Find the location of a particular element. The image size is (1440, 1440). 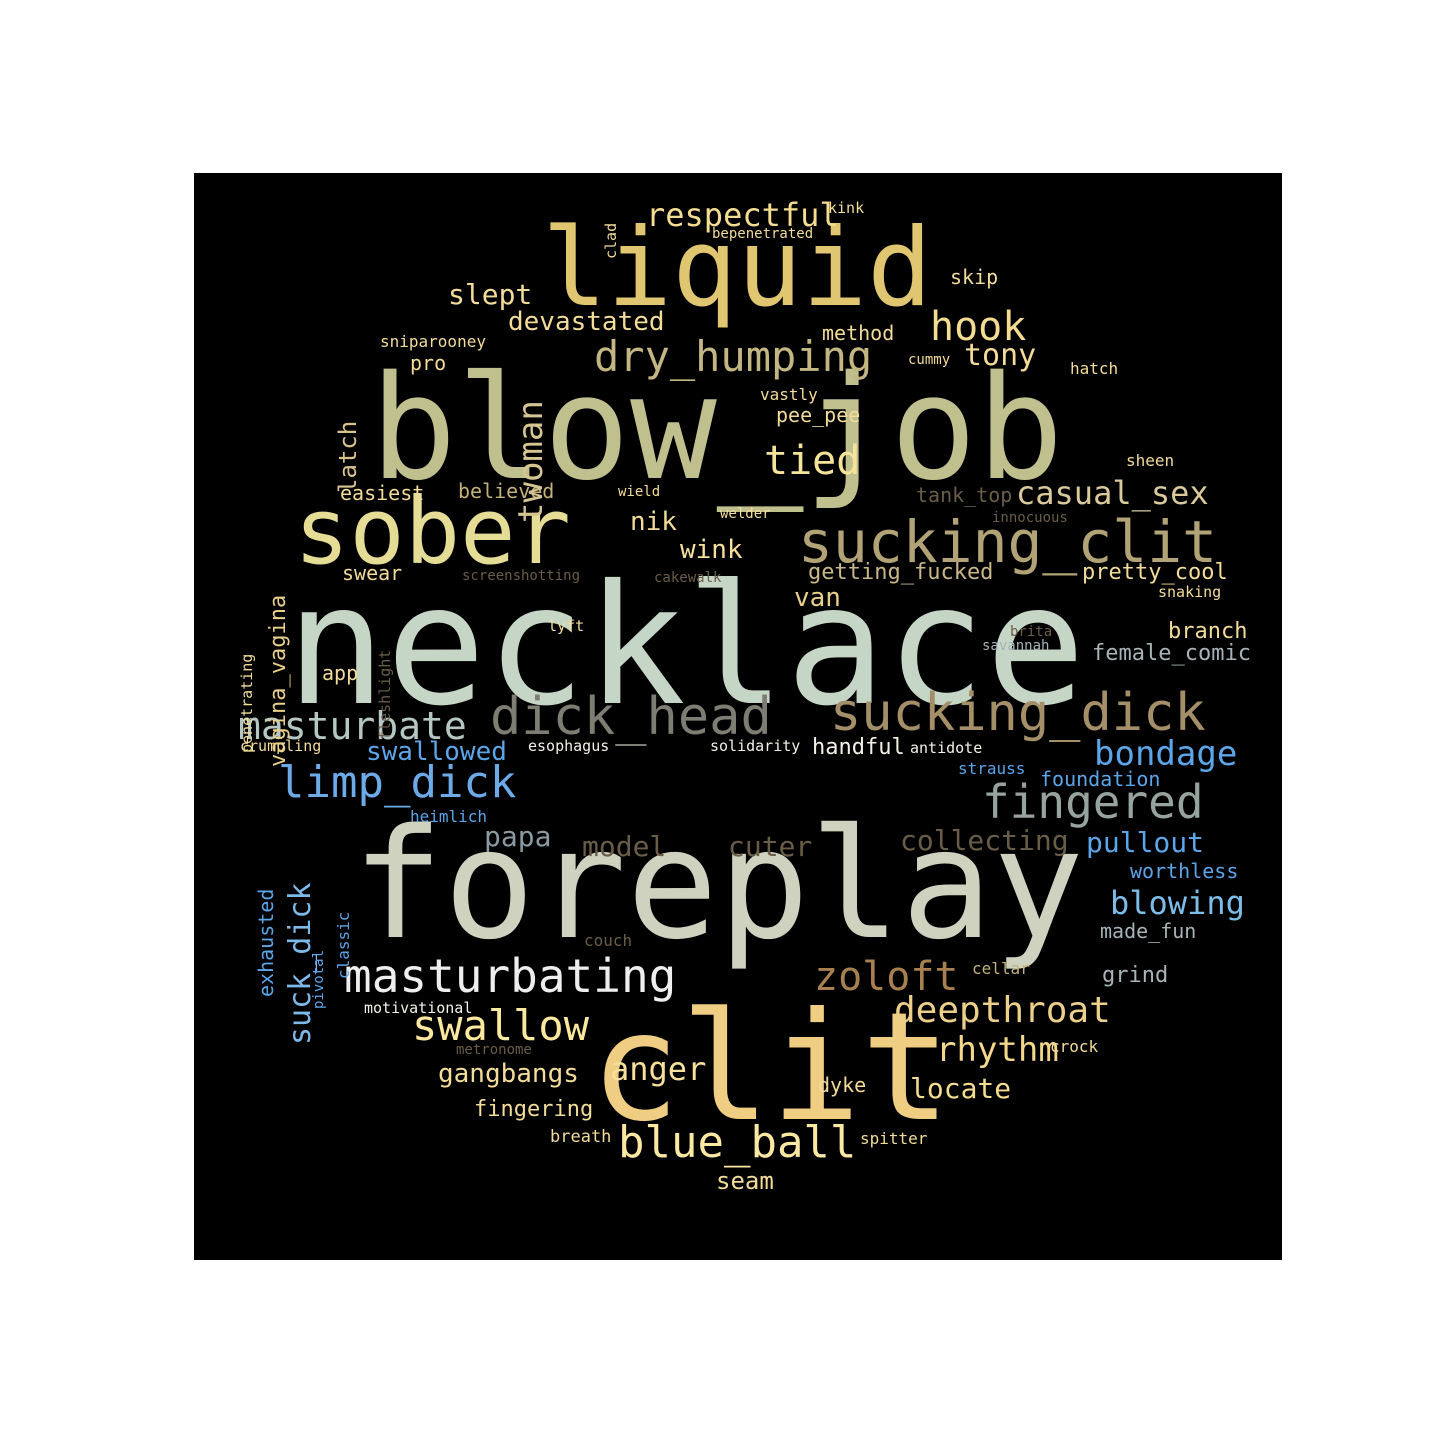

word-pretty-cool: pretty_cool is located at coordinates (1155, 572).